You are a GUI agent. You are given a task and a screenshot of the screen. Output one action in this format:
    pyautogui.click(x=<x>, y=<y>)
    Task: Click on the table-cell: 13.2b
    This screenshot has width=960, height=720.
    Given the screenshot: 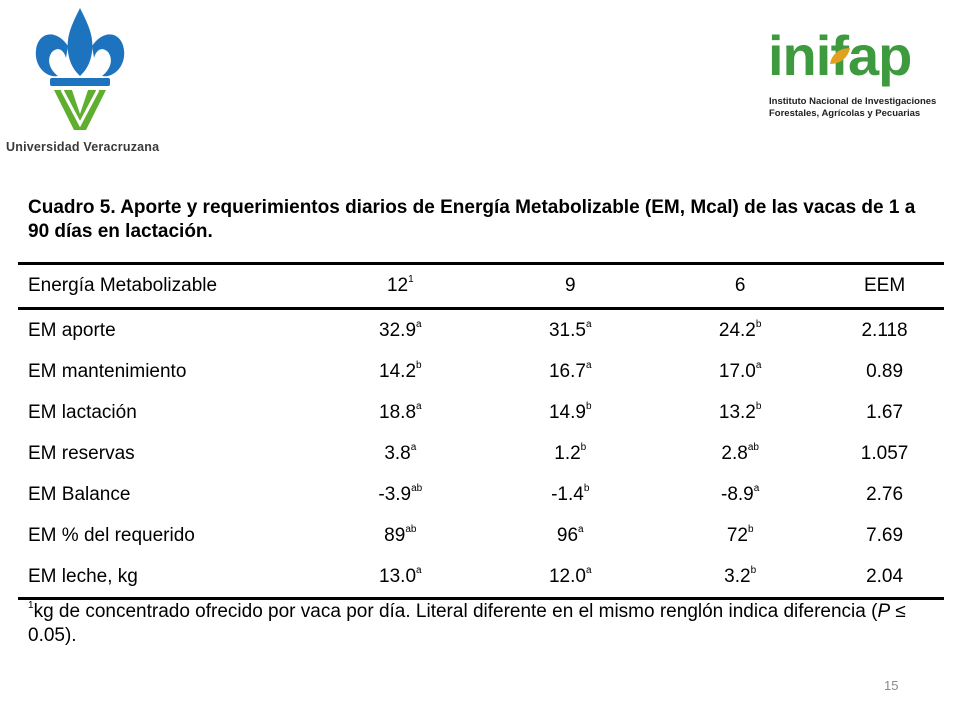 What is the action you would take?
    pyautogui.click(x=740, y=411)
    